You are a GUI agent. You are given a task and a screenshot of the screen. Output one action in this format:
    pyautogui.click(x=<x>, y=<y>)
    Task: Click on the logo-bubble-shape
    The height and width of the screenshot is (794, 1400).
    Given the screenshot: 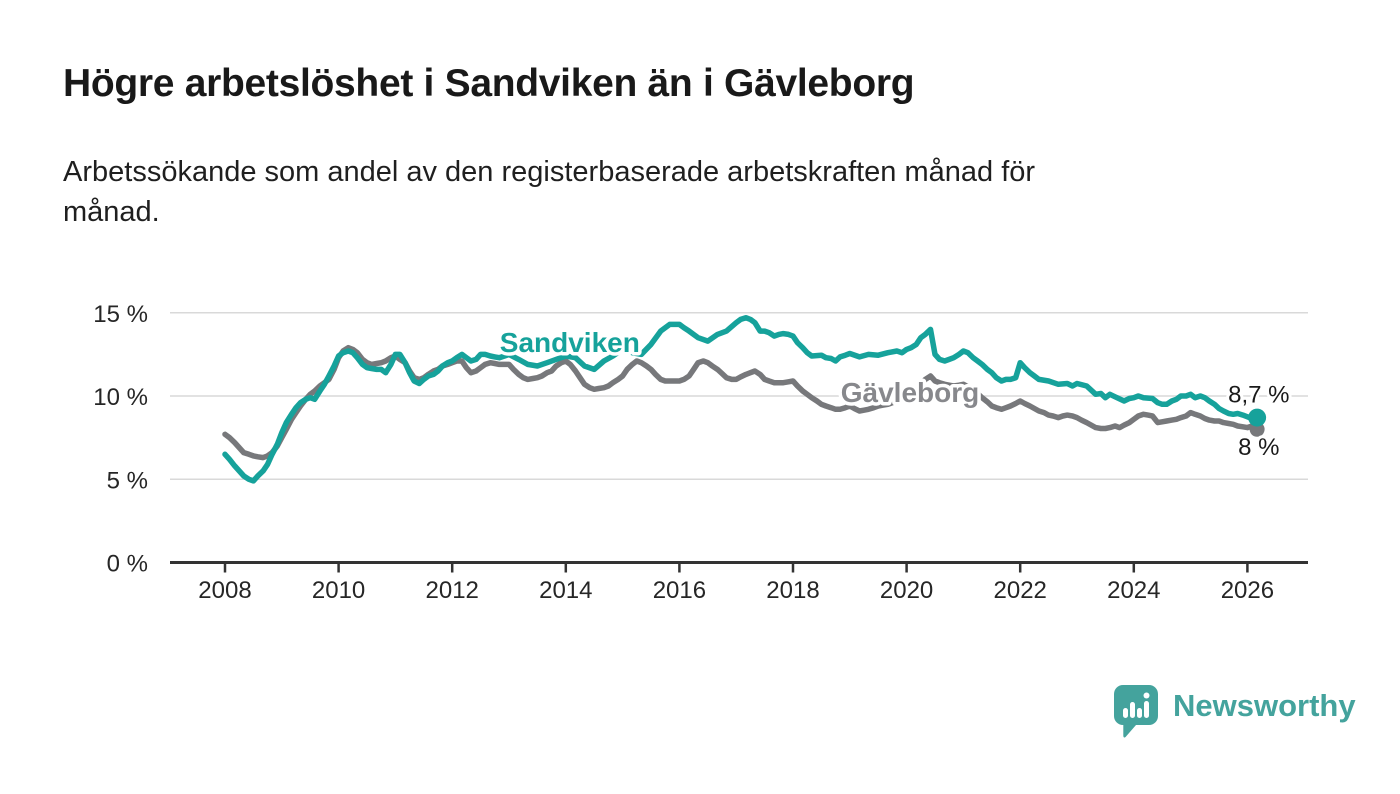 What is the action you would take?
    pyautogui.click(x=1136, y=711)
    